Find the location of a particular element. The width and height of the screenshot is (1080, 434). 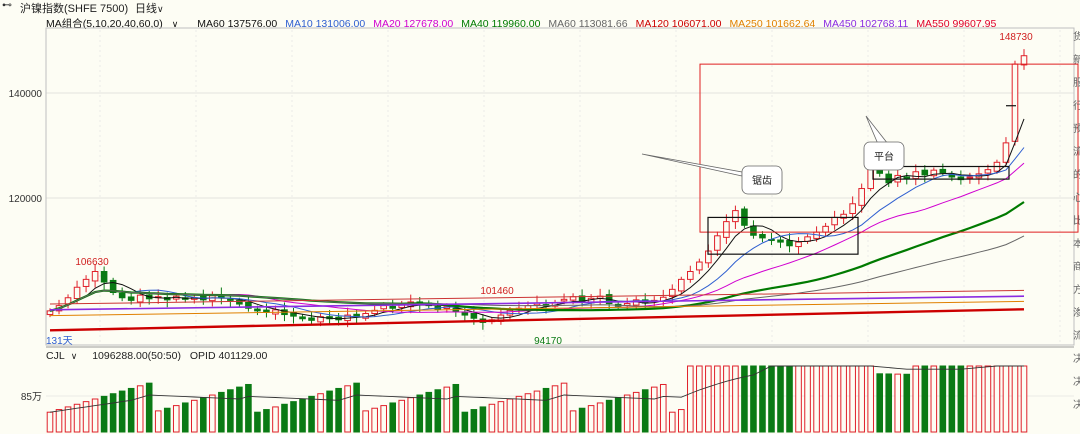

callout-saw-label: 锯齿 is located at coordinates (762, 181).